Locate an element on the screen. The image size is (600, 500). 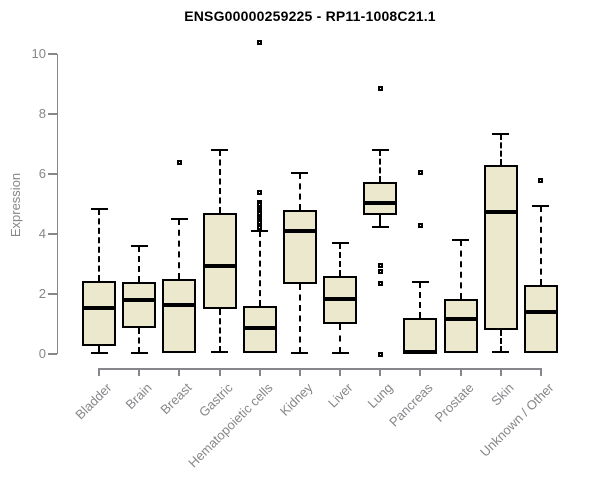
y-axis-line is located at coordinates (57, 204).